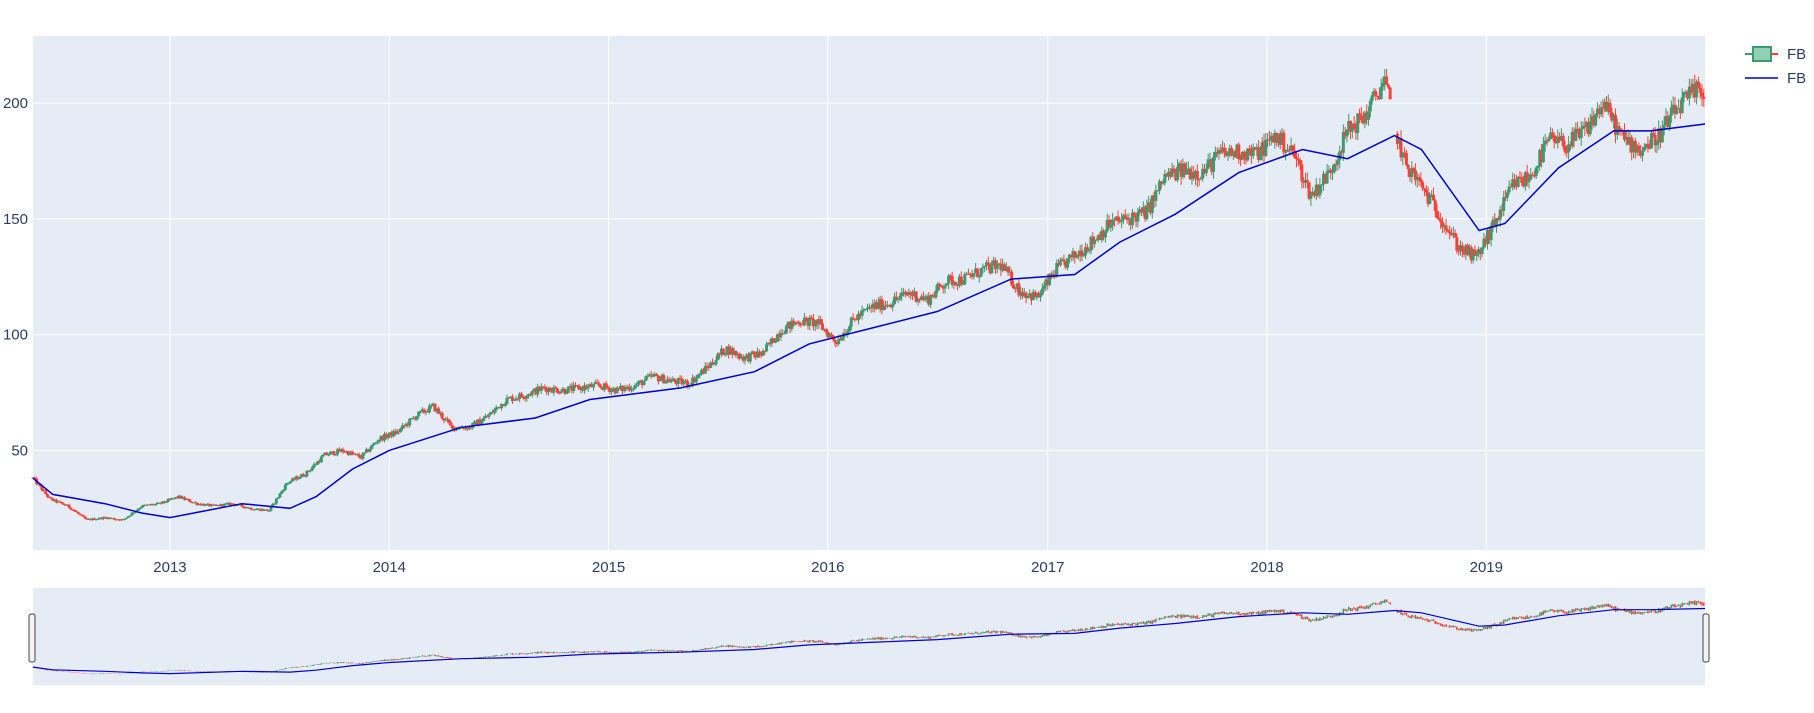 Image resolution: width=1814 pixels, height=713 pixels. I want to click on range-slider, so click(869, 636).